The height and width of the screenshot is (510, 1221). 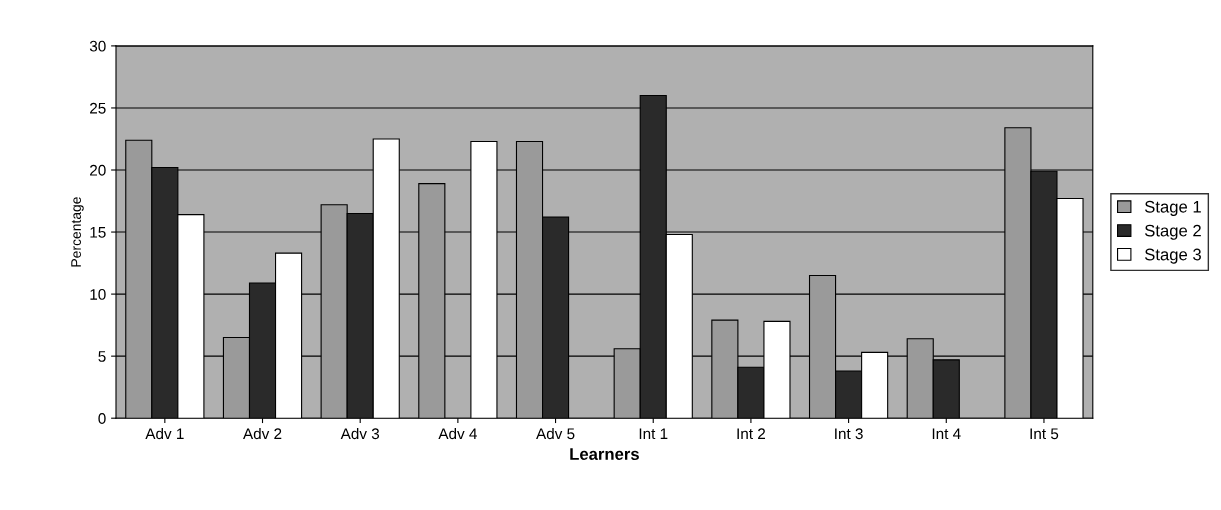 What do you see at coordinates (457, 433) in the screenshot?
I see `x-tick-label: Adv 4` at bounding box center [457, 433].